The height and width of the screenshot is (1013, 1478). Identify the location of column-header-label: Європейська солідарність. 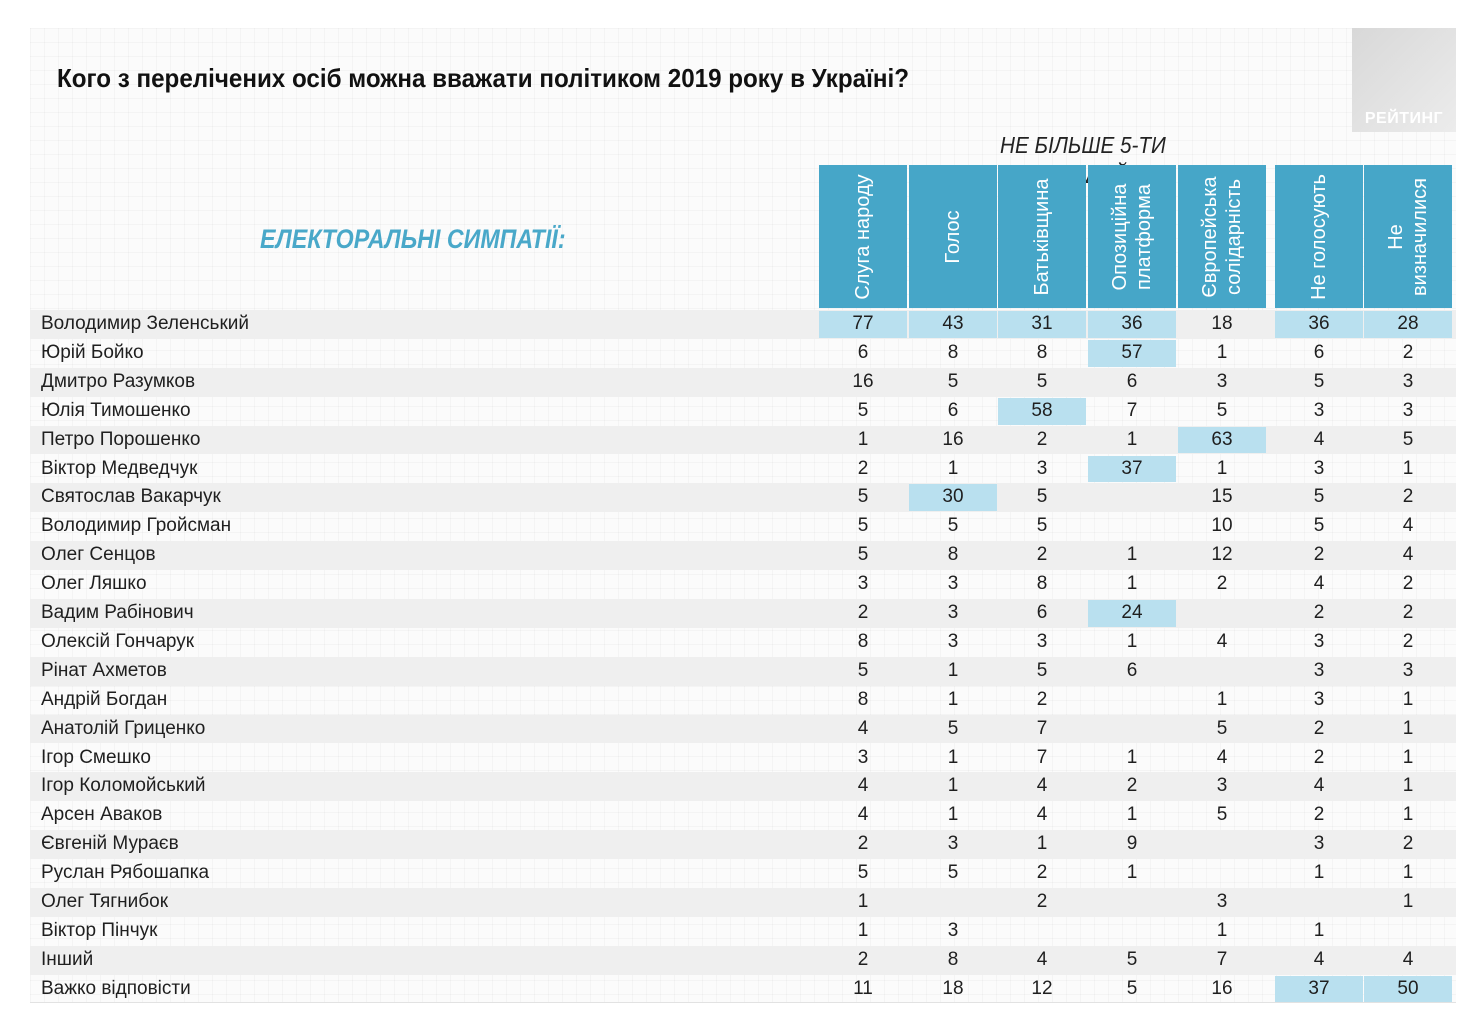
(1222, 236).